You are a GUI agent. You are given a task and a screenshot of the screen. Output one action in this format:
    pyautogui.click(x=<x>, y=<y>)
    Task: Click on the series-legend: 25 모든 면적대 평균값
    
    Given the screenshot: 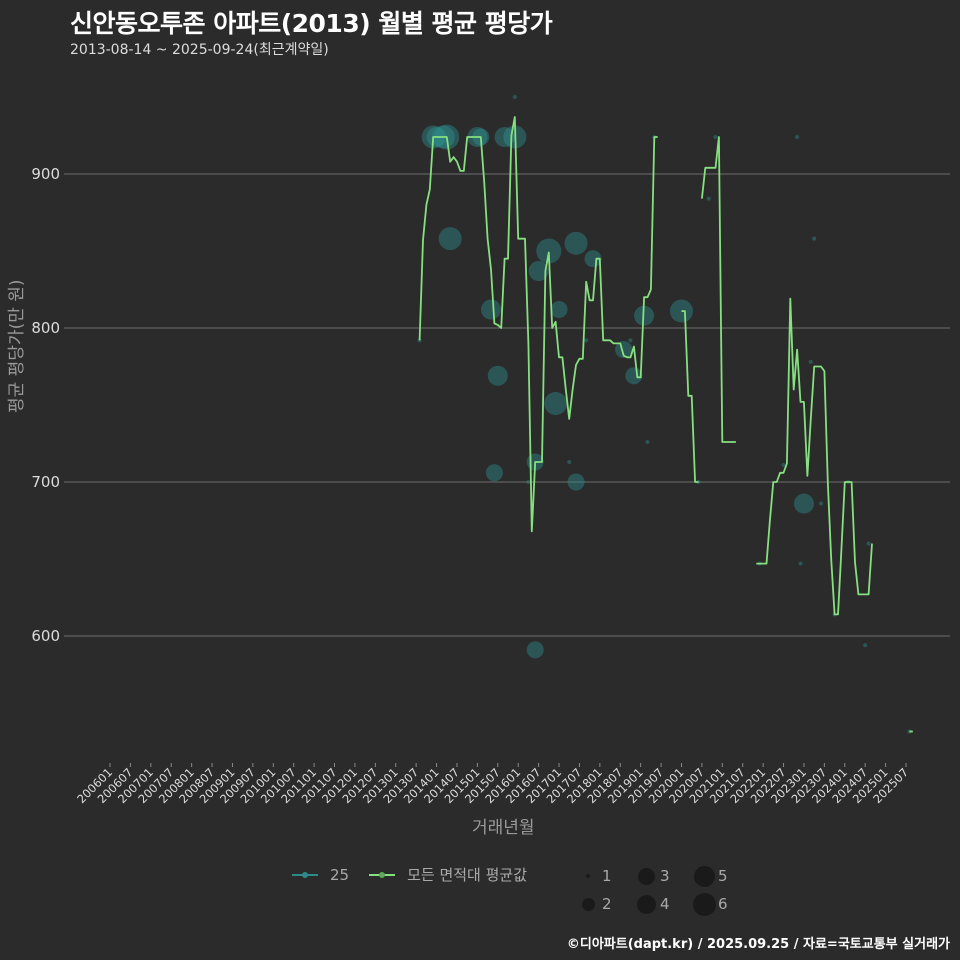 What is the action you would take?
    pyautogui.click(x=415, y=874)
    